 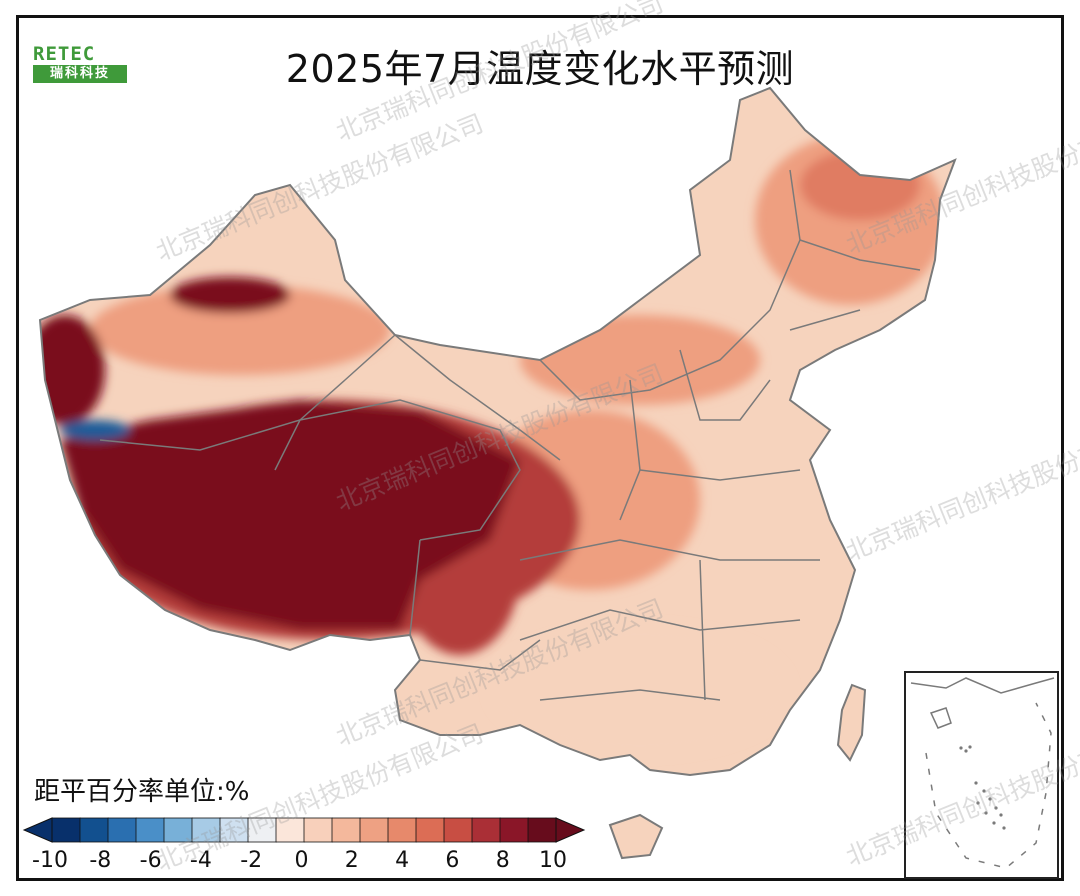 What do you see at coordinates (142, 792) in the screenshot?
I see `legend-title: 距平百分率单位:%` at bounding box center [142, 792].